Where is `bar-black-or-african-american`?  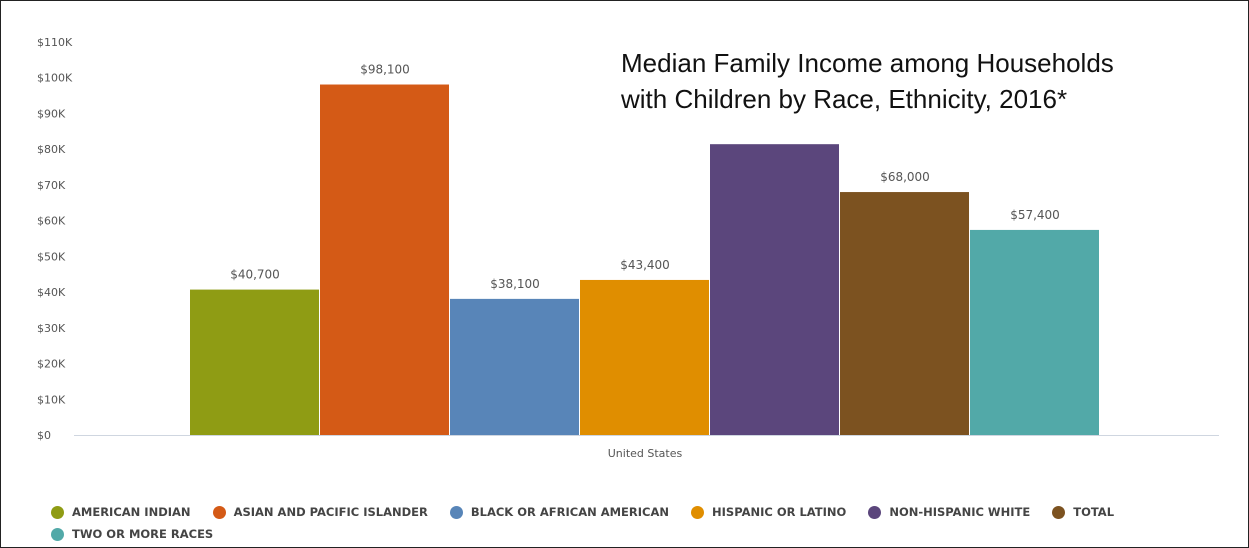
bar-black-or-african-american is located at coordinates (514, 366).